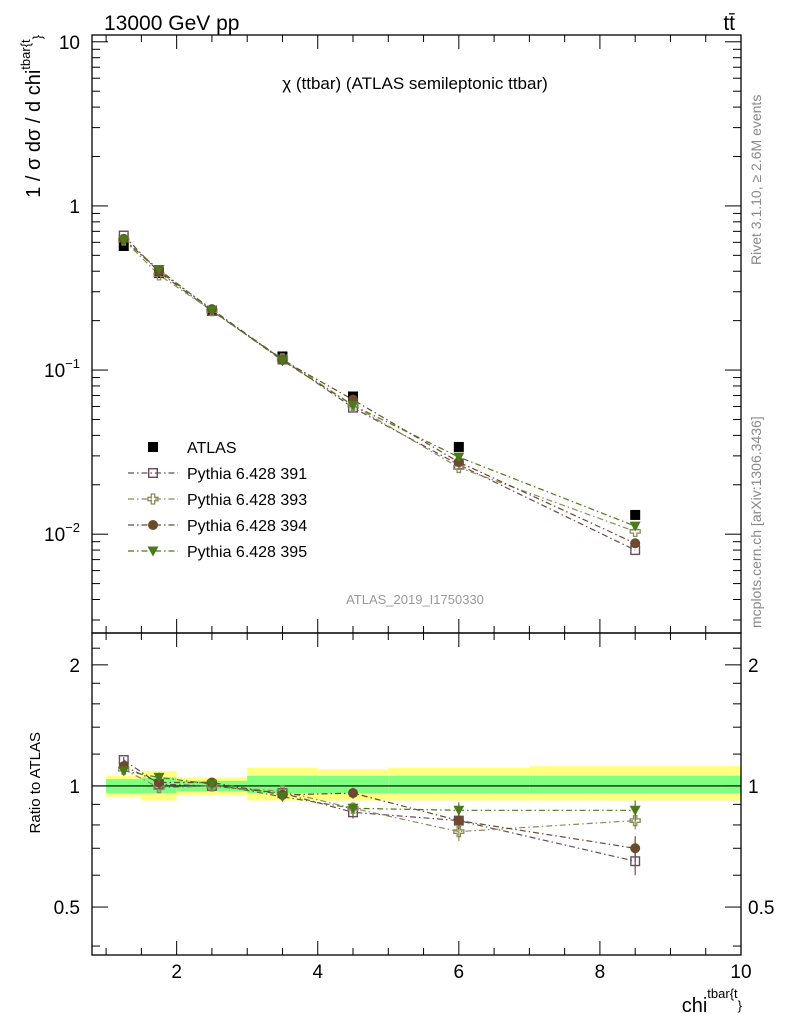  What do you see at coordinates (74, 666) in the screenshot?
I see `ratio-tick-label-left: 2` at bounding box center [74, 666].